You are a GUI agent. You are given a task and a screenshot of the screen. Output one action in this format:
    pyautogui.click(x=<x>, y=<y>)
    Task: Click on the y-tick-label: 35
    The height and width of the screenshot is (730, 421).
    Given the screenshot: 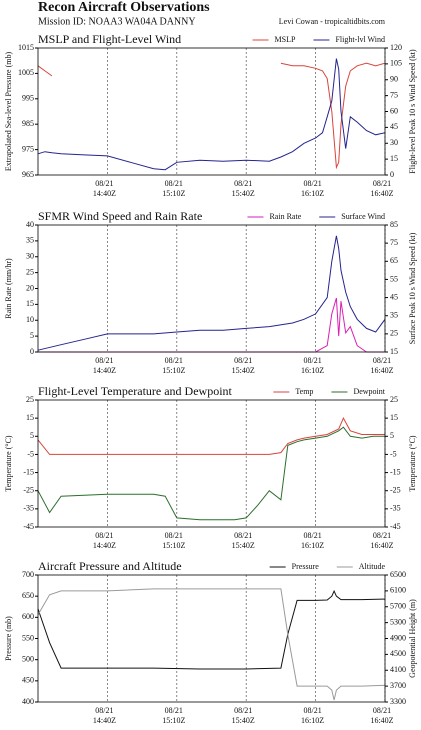 What is the action you would take?
    pyautogui.click(x=30, y=240)
    